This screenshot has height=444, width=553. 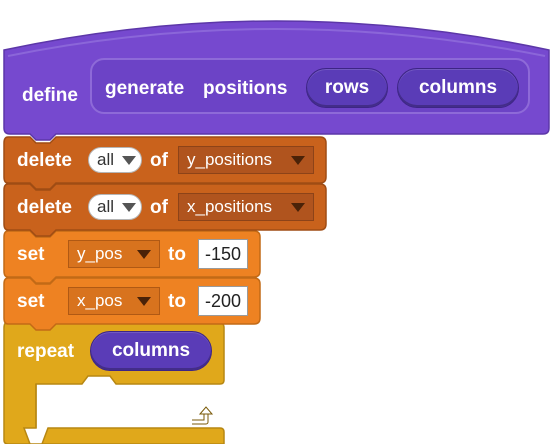 I want to click on block-name-word: generate, so click(x=145, y=88).